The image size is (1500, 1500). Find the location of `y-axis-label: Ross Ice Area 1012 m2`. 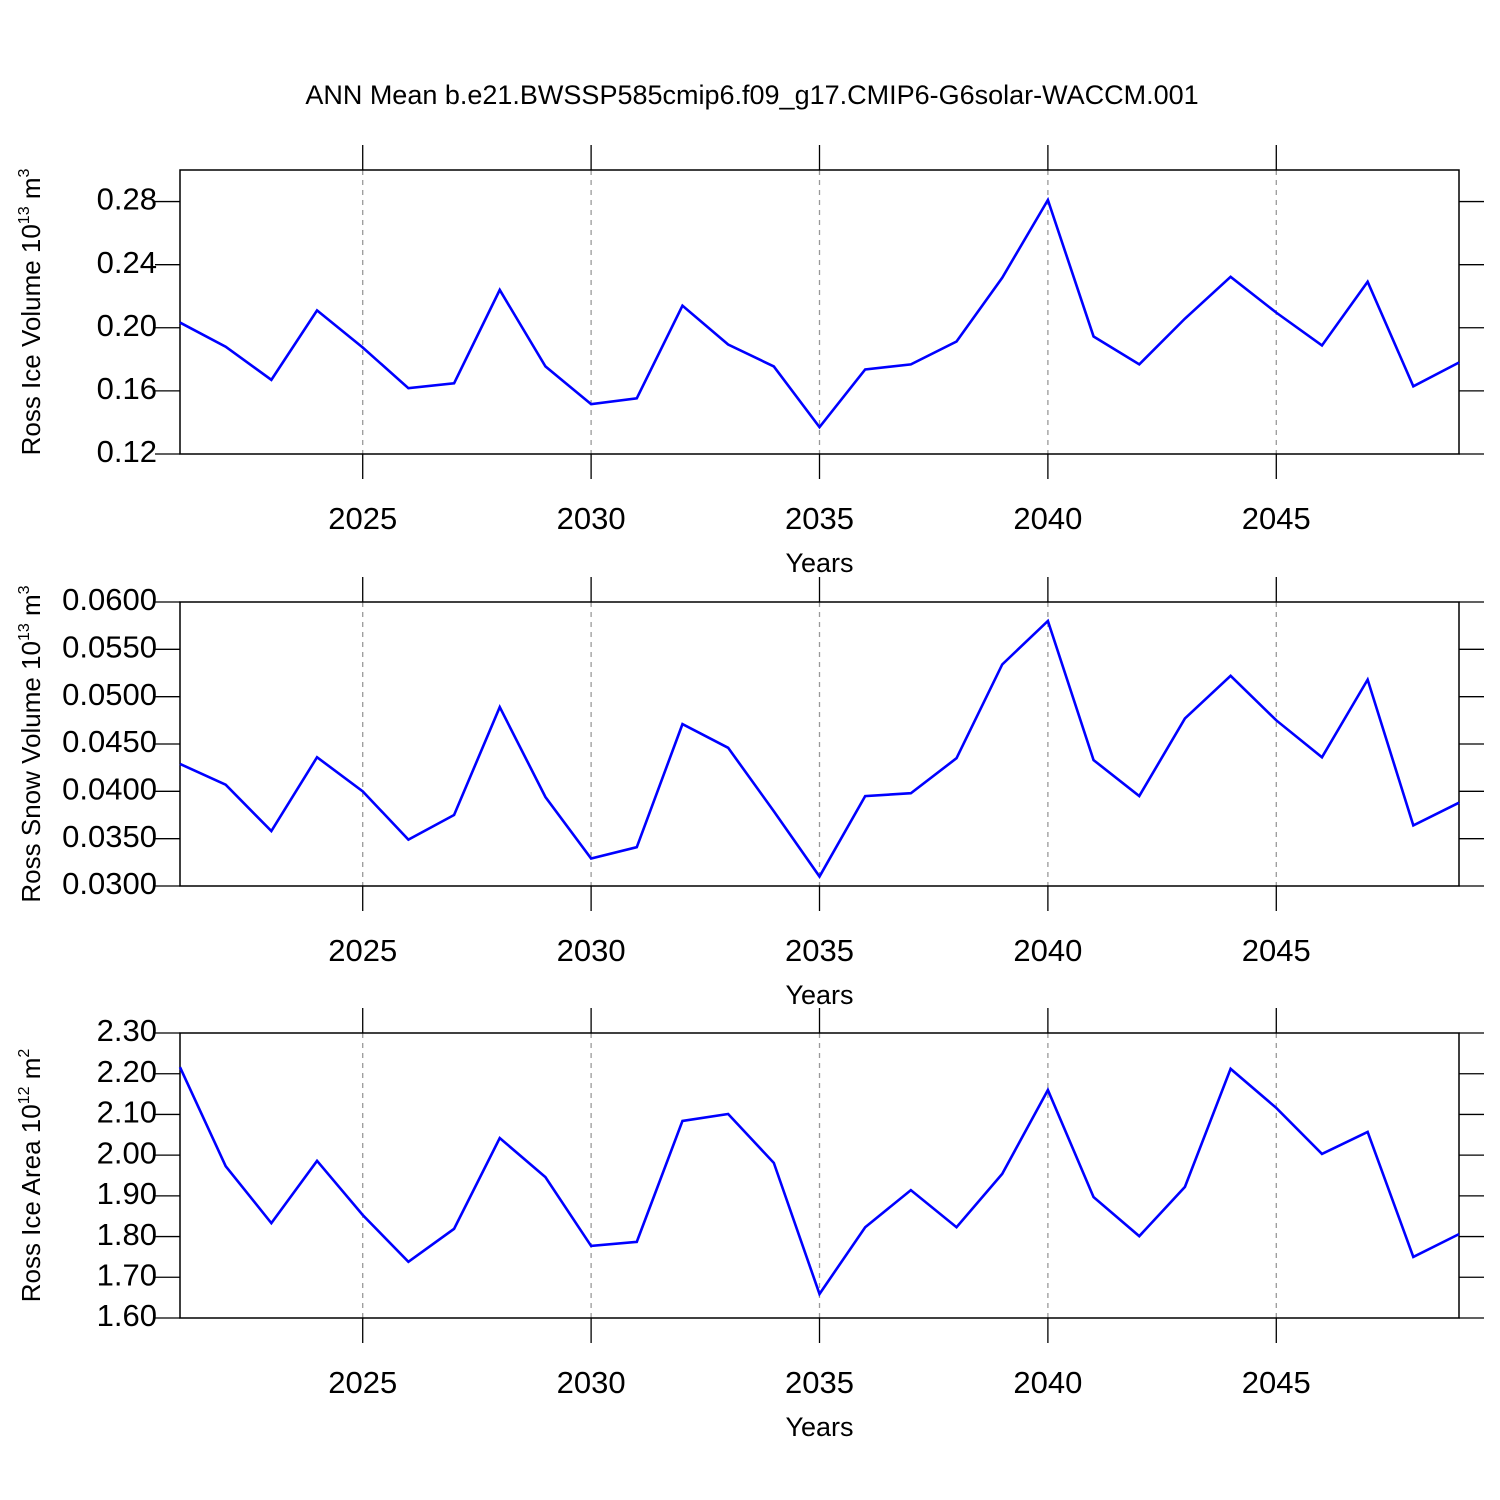

y-axis-label: Ross Ice Area 1012 m2 is located at coordinates (31, 1176).